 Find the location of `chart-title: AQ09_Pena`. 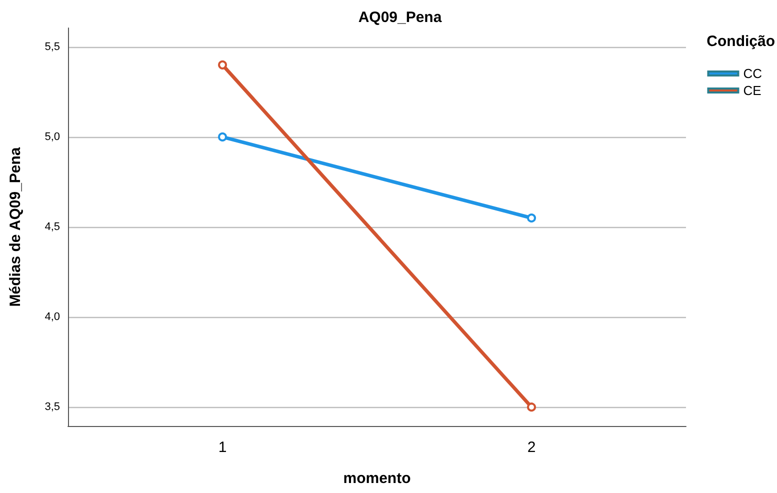

chart-title: AQ09_Pena is located at coordinates (400, 17).